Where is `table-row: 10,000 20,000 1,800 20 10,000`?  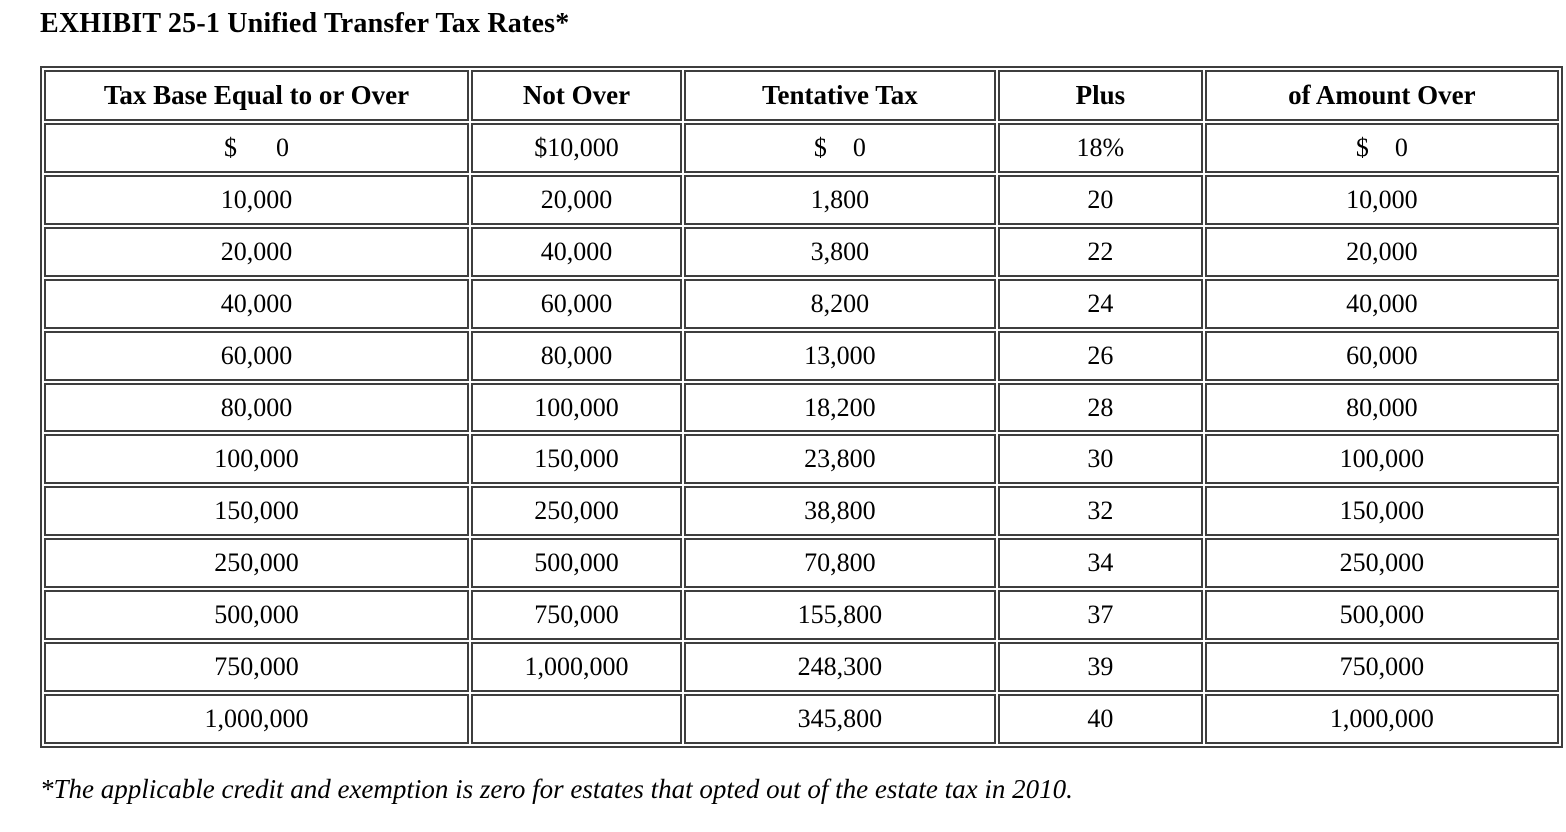 table-row: 10,000 20,000 1,800 20 10,000 is located at coordinates (801, 199).